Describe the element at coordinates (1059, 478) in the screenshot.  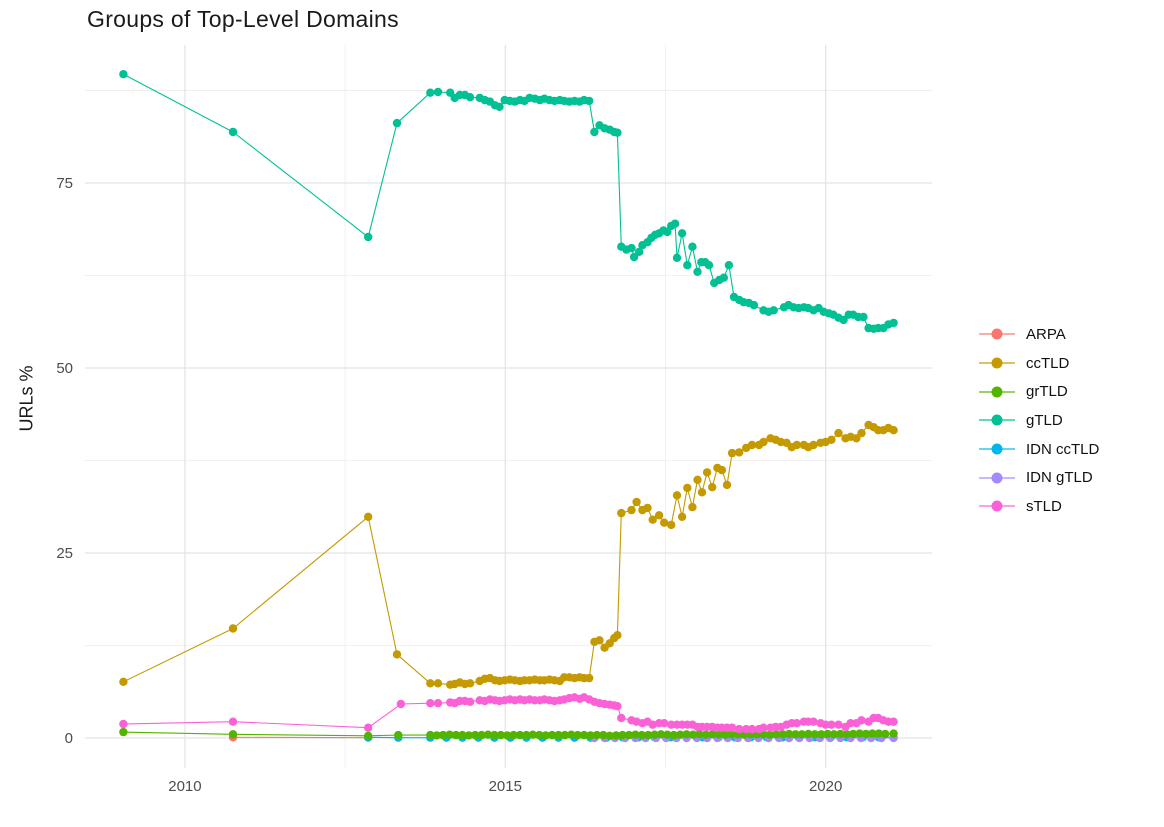
I see `legend-label: IDN gTLD` at that location.